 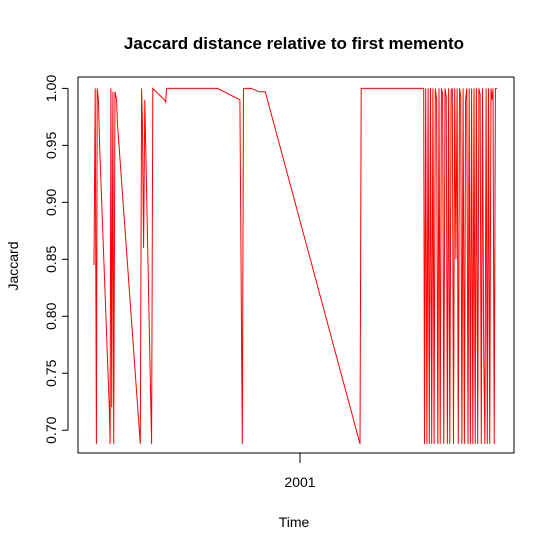 What do you see at coordinates (51, 258) in the screenshot?
I see `y-tick-label: 0.85` at bounding box center [51, 258].